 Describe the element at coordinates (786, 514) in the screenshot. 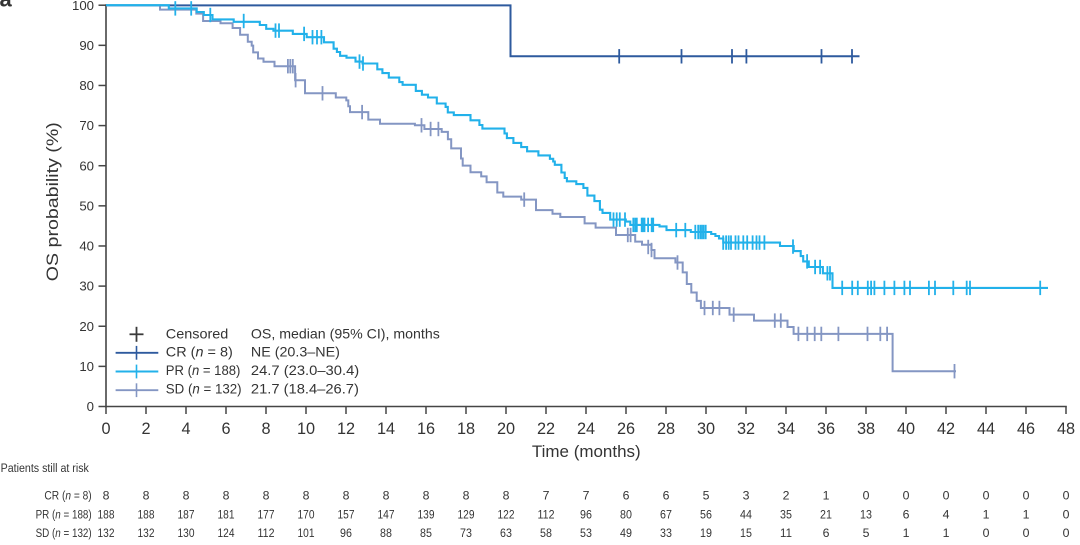

I see `svg-text: 35` at that location.